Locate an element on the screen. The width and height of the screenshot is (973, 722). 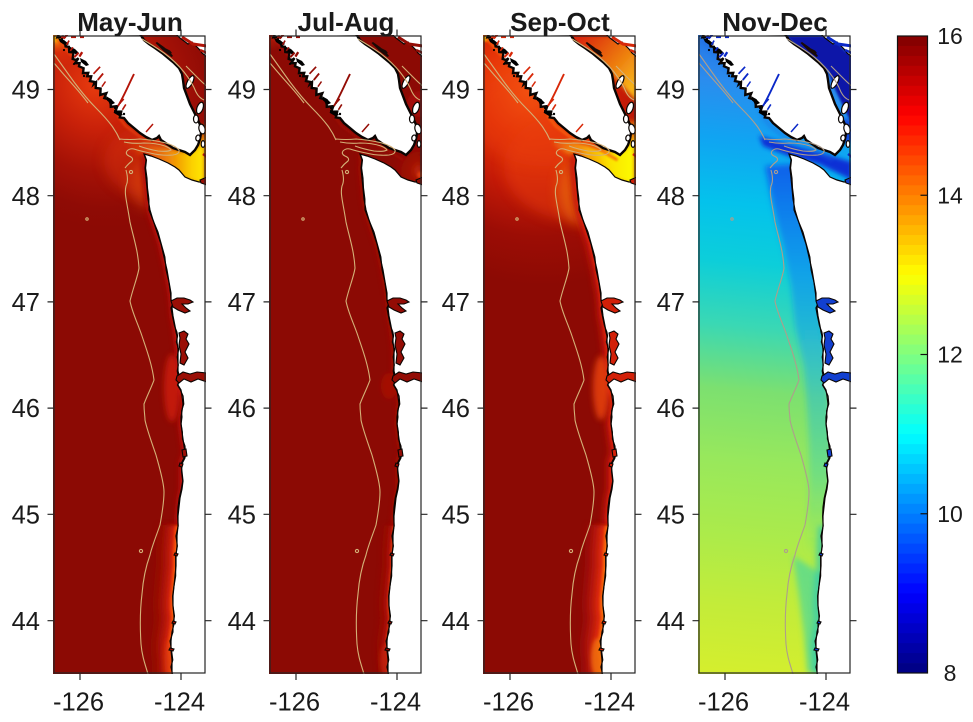
svg-text: 16 is located at coordinates (950, 36).